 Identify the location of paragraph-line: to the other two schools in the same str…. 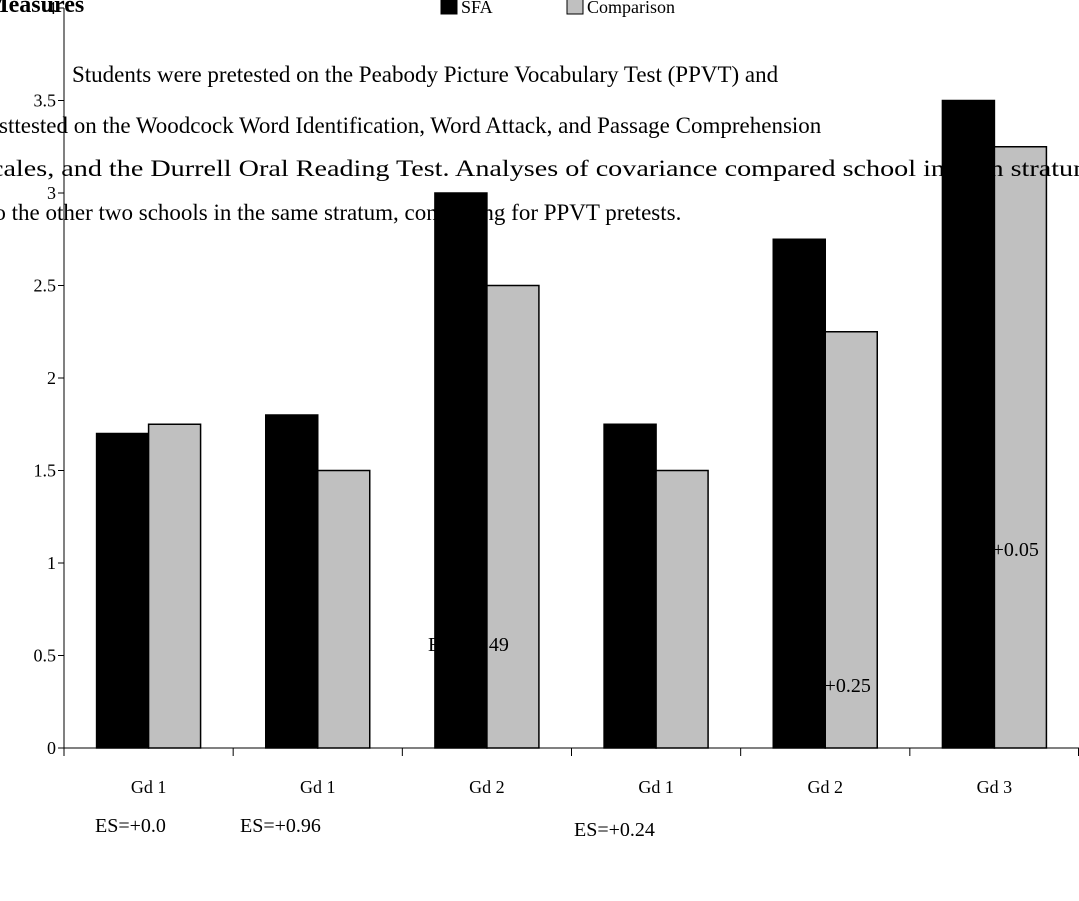
(340, 212).